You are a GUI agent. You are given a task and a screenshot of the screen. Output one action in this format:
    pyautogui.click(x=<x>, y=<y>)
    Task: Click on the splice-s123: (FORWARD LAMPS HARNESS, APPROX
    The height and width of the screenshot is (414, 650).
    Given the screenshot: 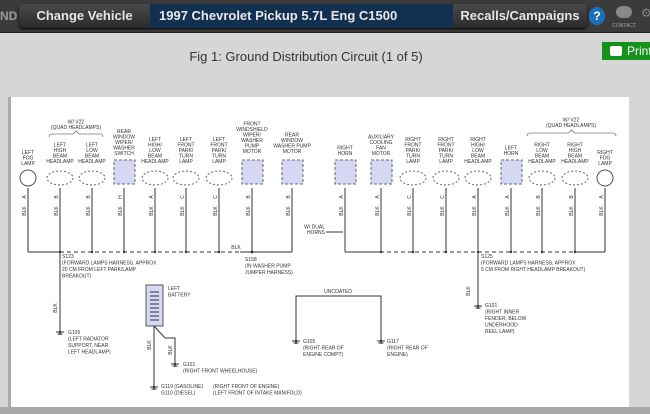 What is the action you would take?
    pyautogui.click(x=109, y=264)
    